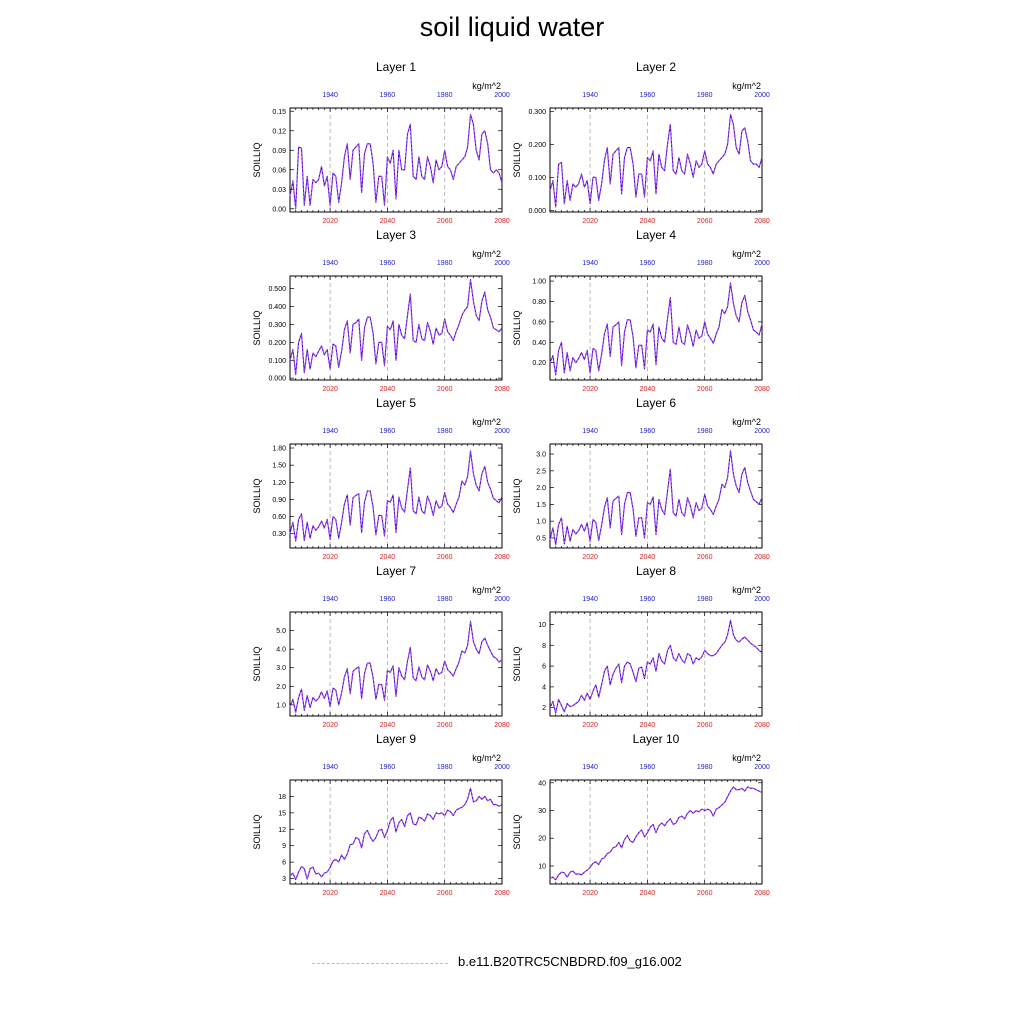 This screenshot has width=1024, height=1024. What do you see at coordinates (388, 263) in the screenshot?
I see `layer-3-top-tick-label: 1960` at bounding box center [388, 263].